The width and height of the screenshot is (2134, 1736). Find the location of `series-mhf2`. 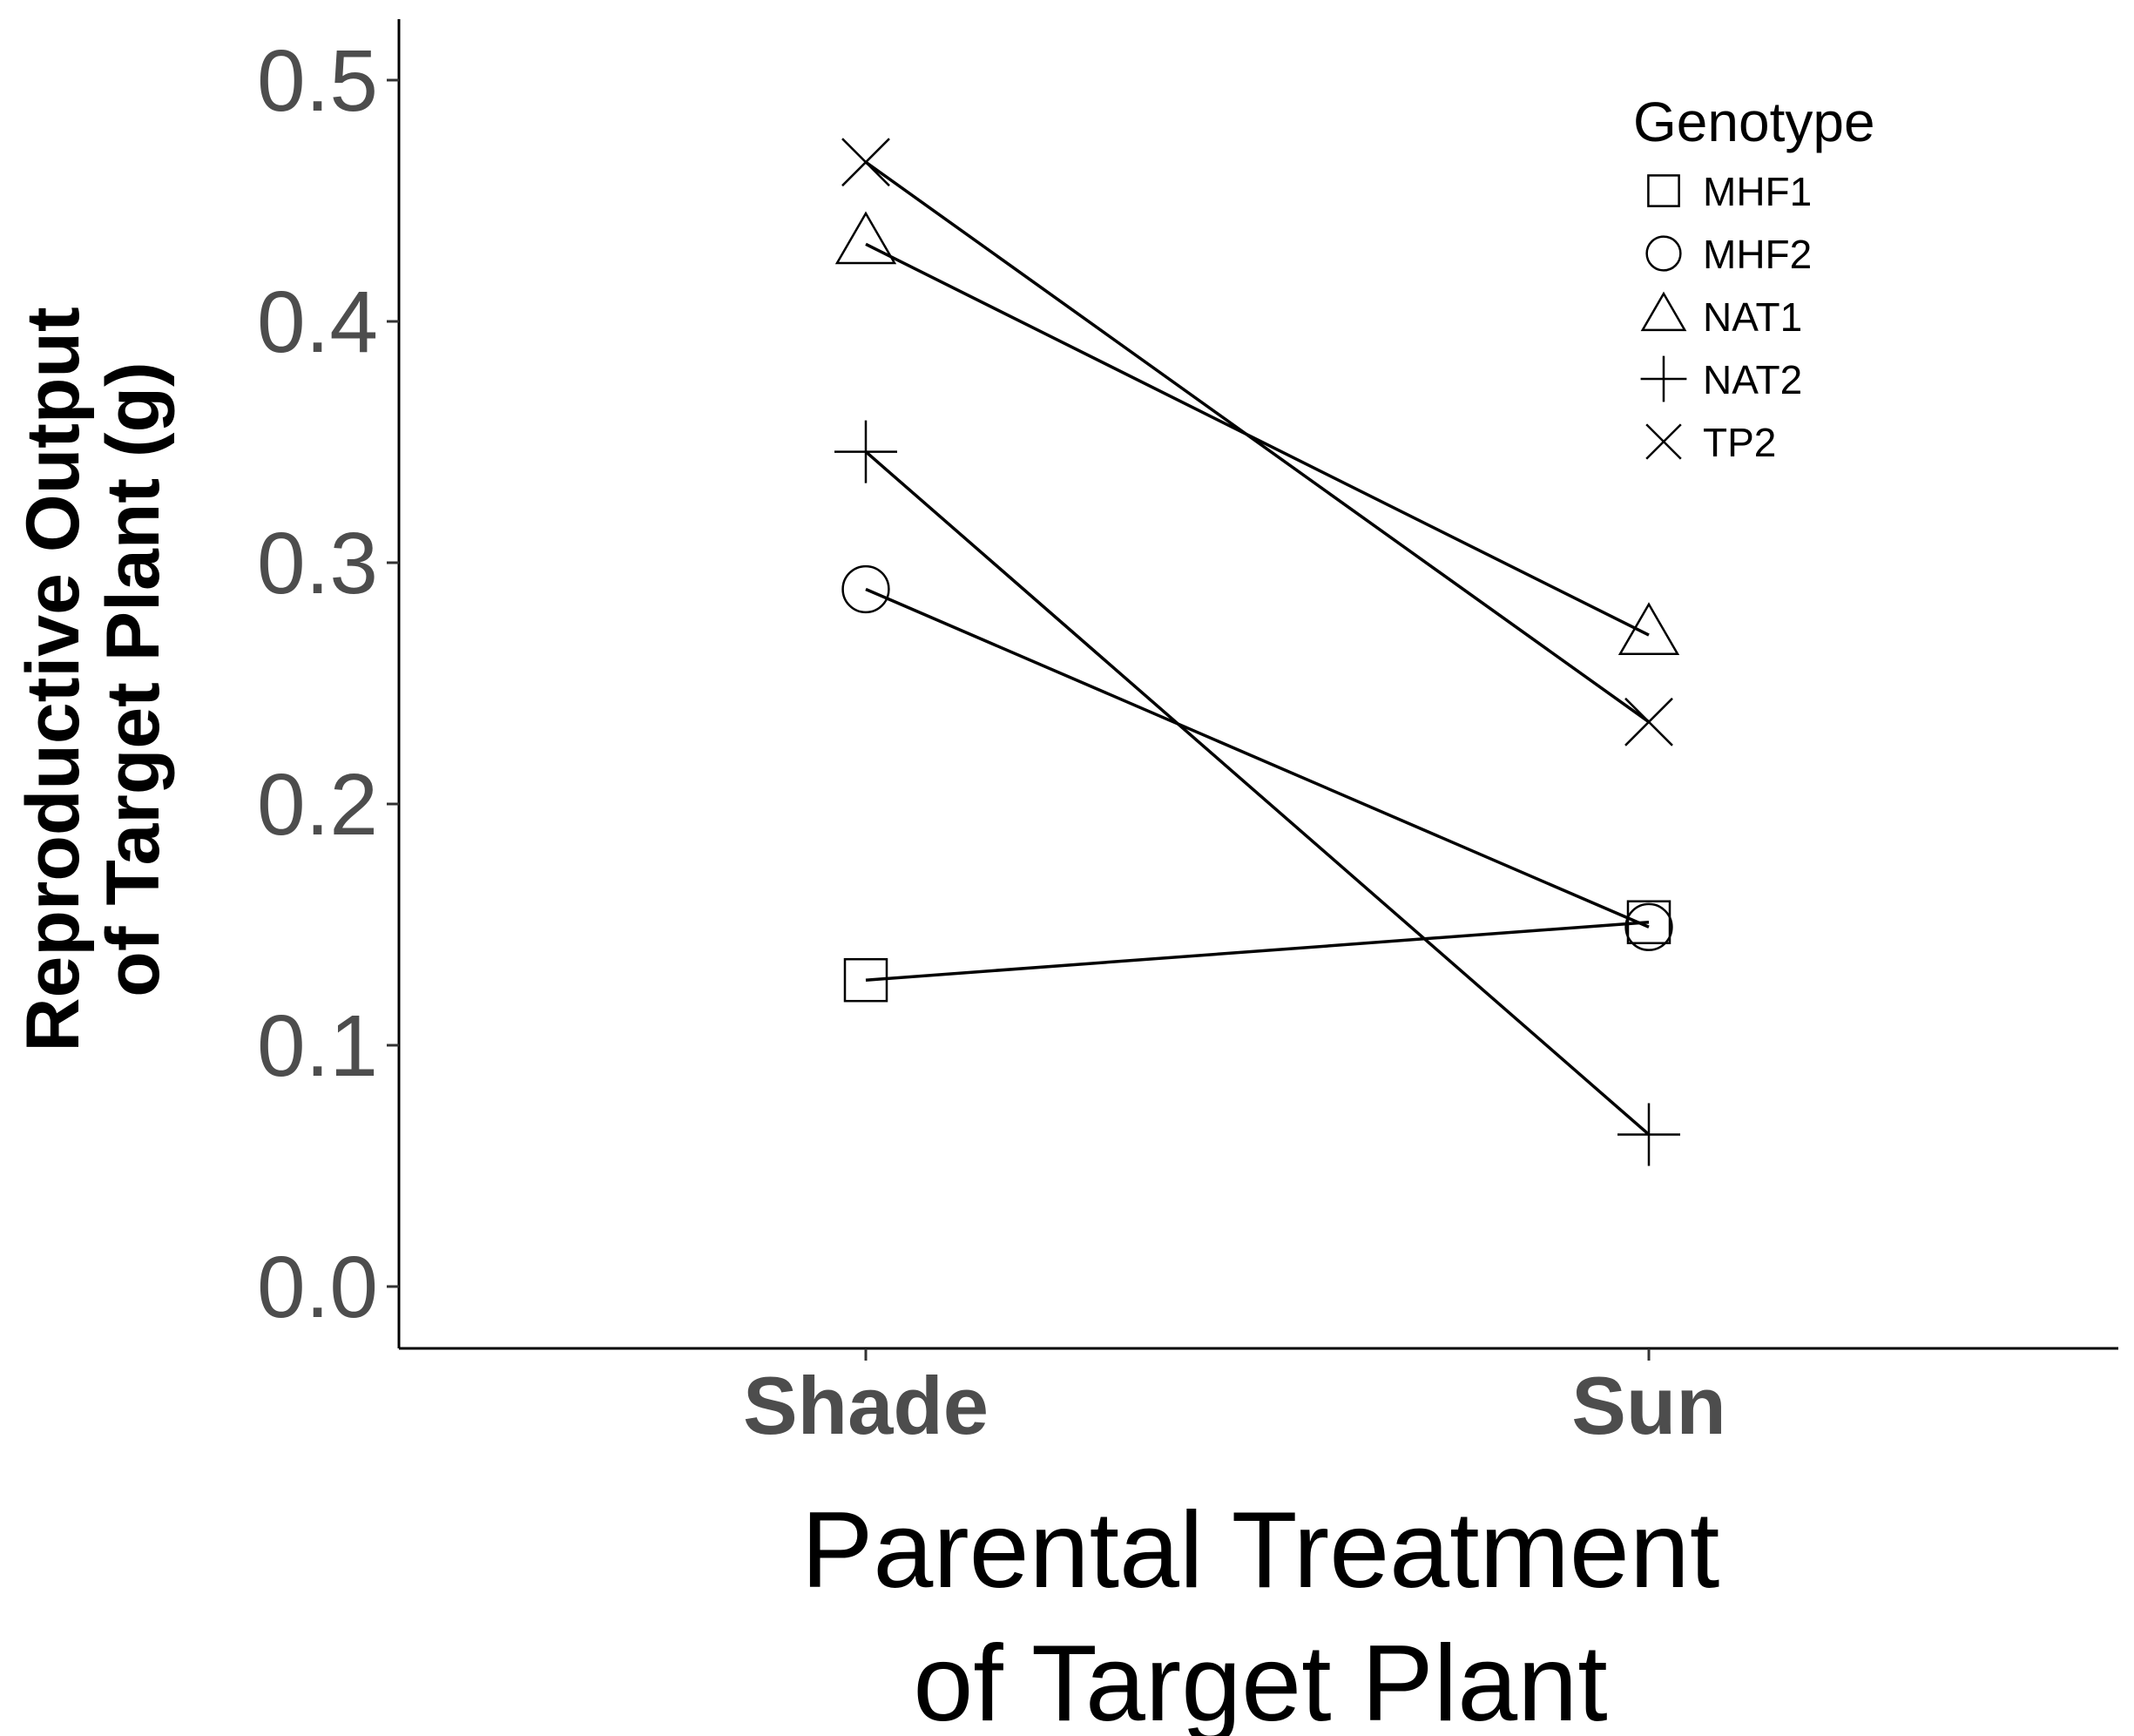

series-mhf2 is located at coordinates (1257, 757).